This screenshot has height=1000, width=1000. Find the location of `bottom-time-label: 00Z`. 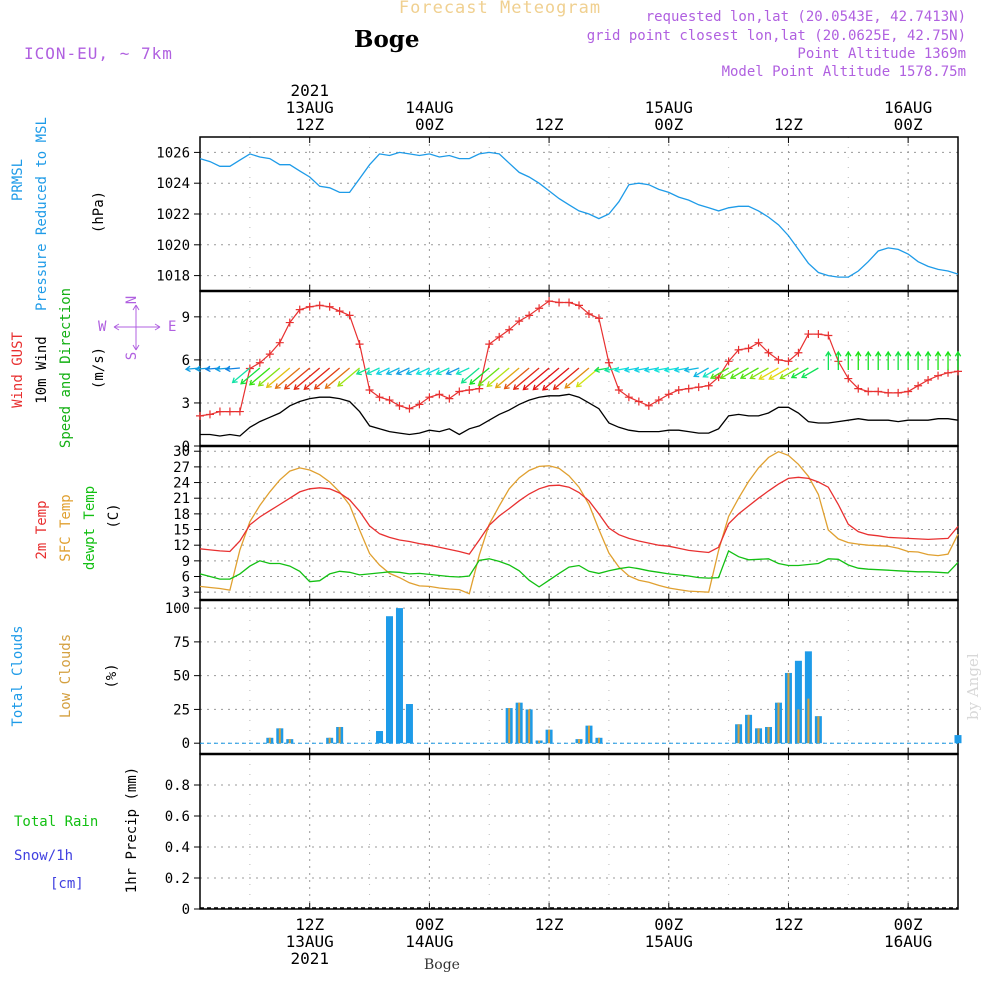

bottom-time-label: 00Z is located at coordinates (908, 924).